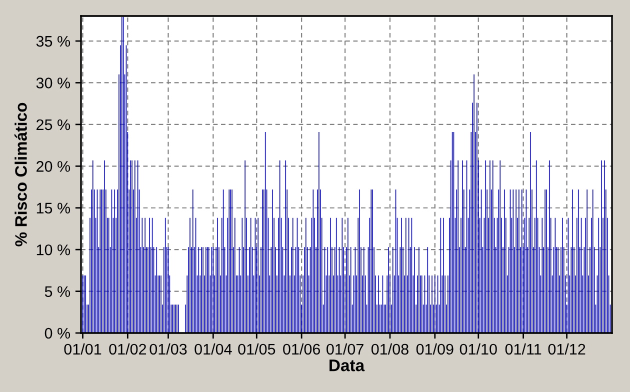 Image resolution: width=630 pixels, height=392 pixels. What do you see at coordinates (389, 349) in the screenshot?
I see `x-tick-label: 01/08` at bounding box center [389, 349].